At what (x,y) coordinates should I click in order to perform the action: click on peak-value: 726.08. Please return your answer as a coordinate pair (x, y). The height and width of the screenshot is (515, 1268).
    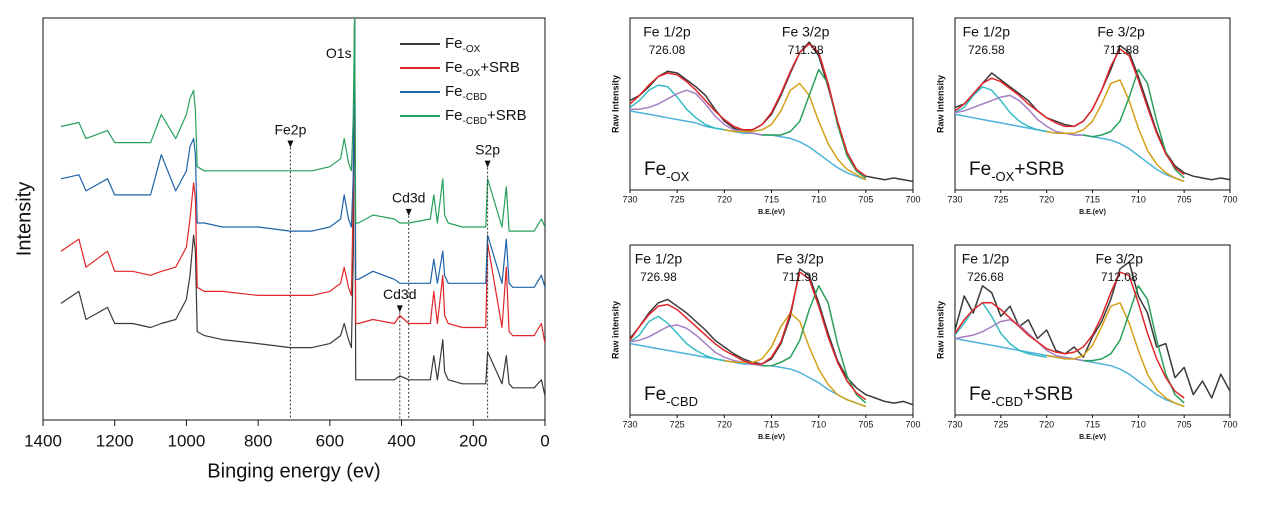
    Looking at the image, I should click on (667, 50).